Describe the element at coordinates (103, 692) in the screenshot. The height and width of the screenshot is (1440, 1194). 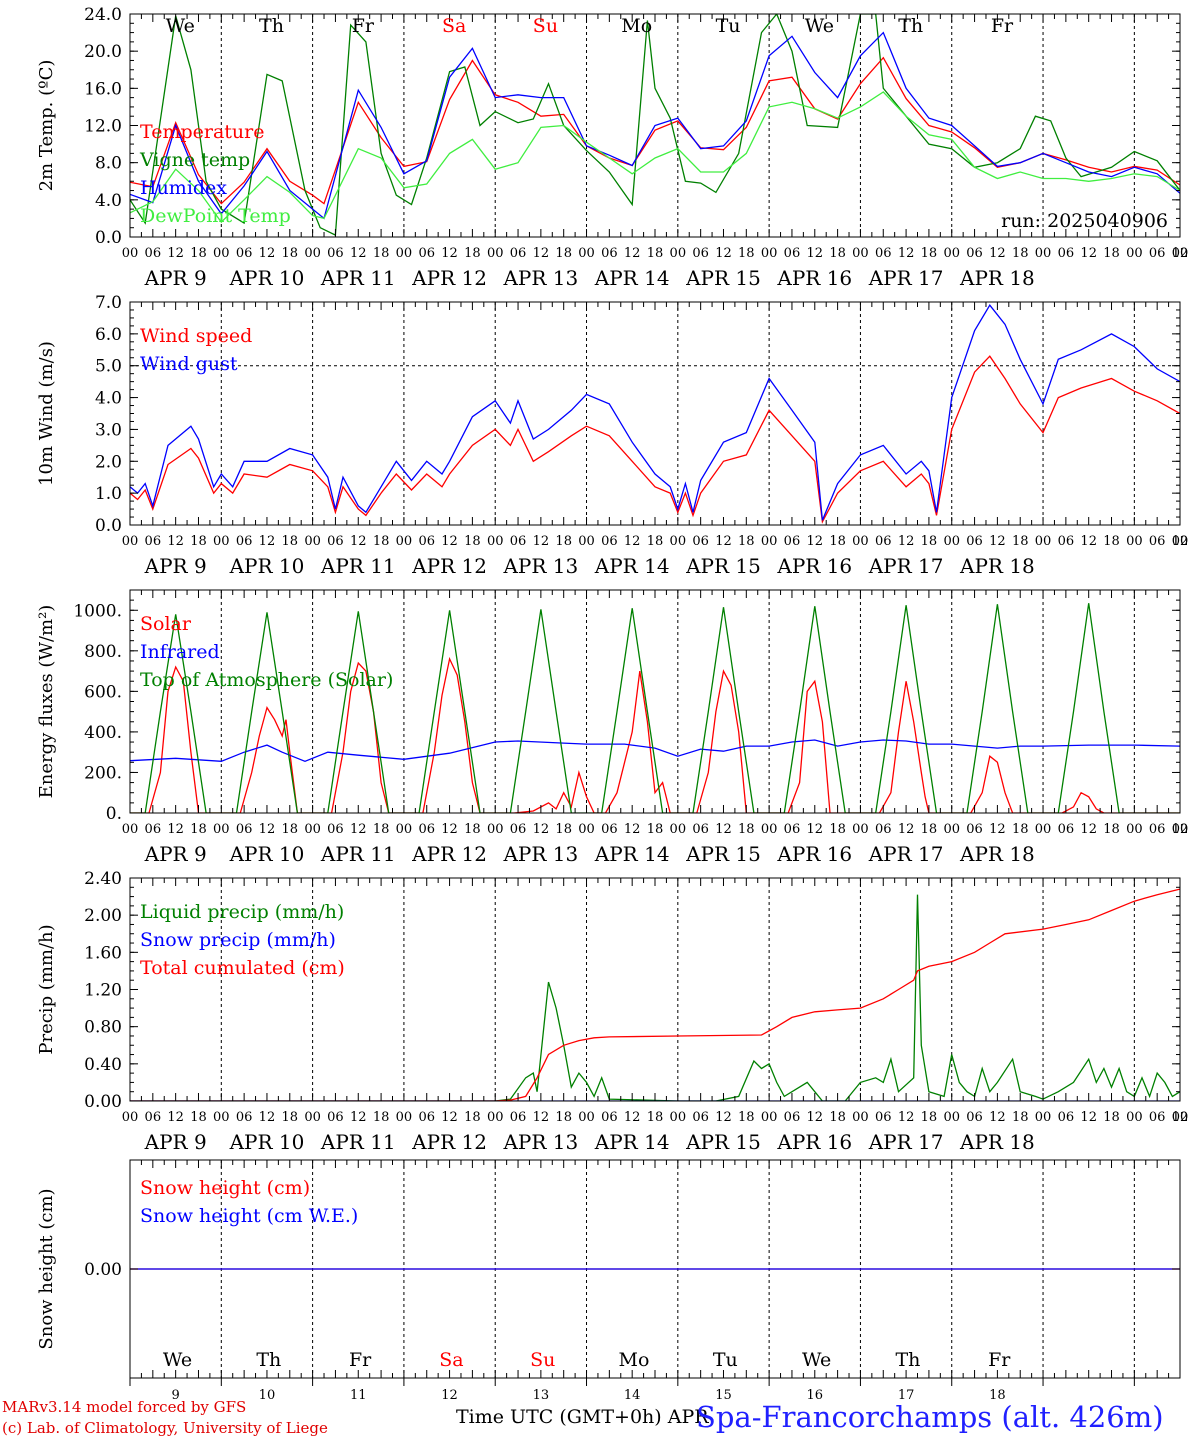
I see `y-tick-label: 600.` at that location.